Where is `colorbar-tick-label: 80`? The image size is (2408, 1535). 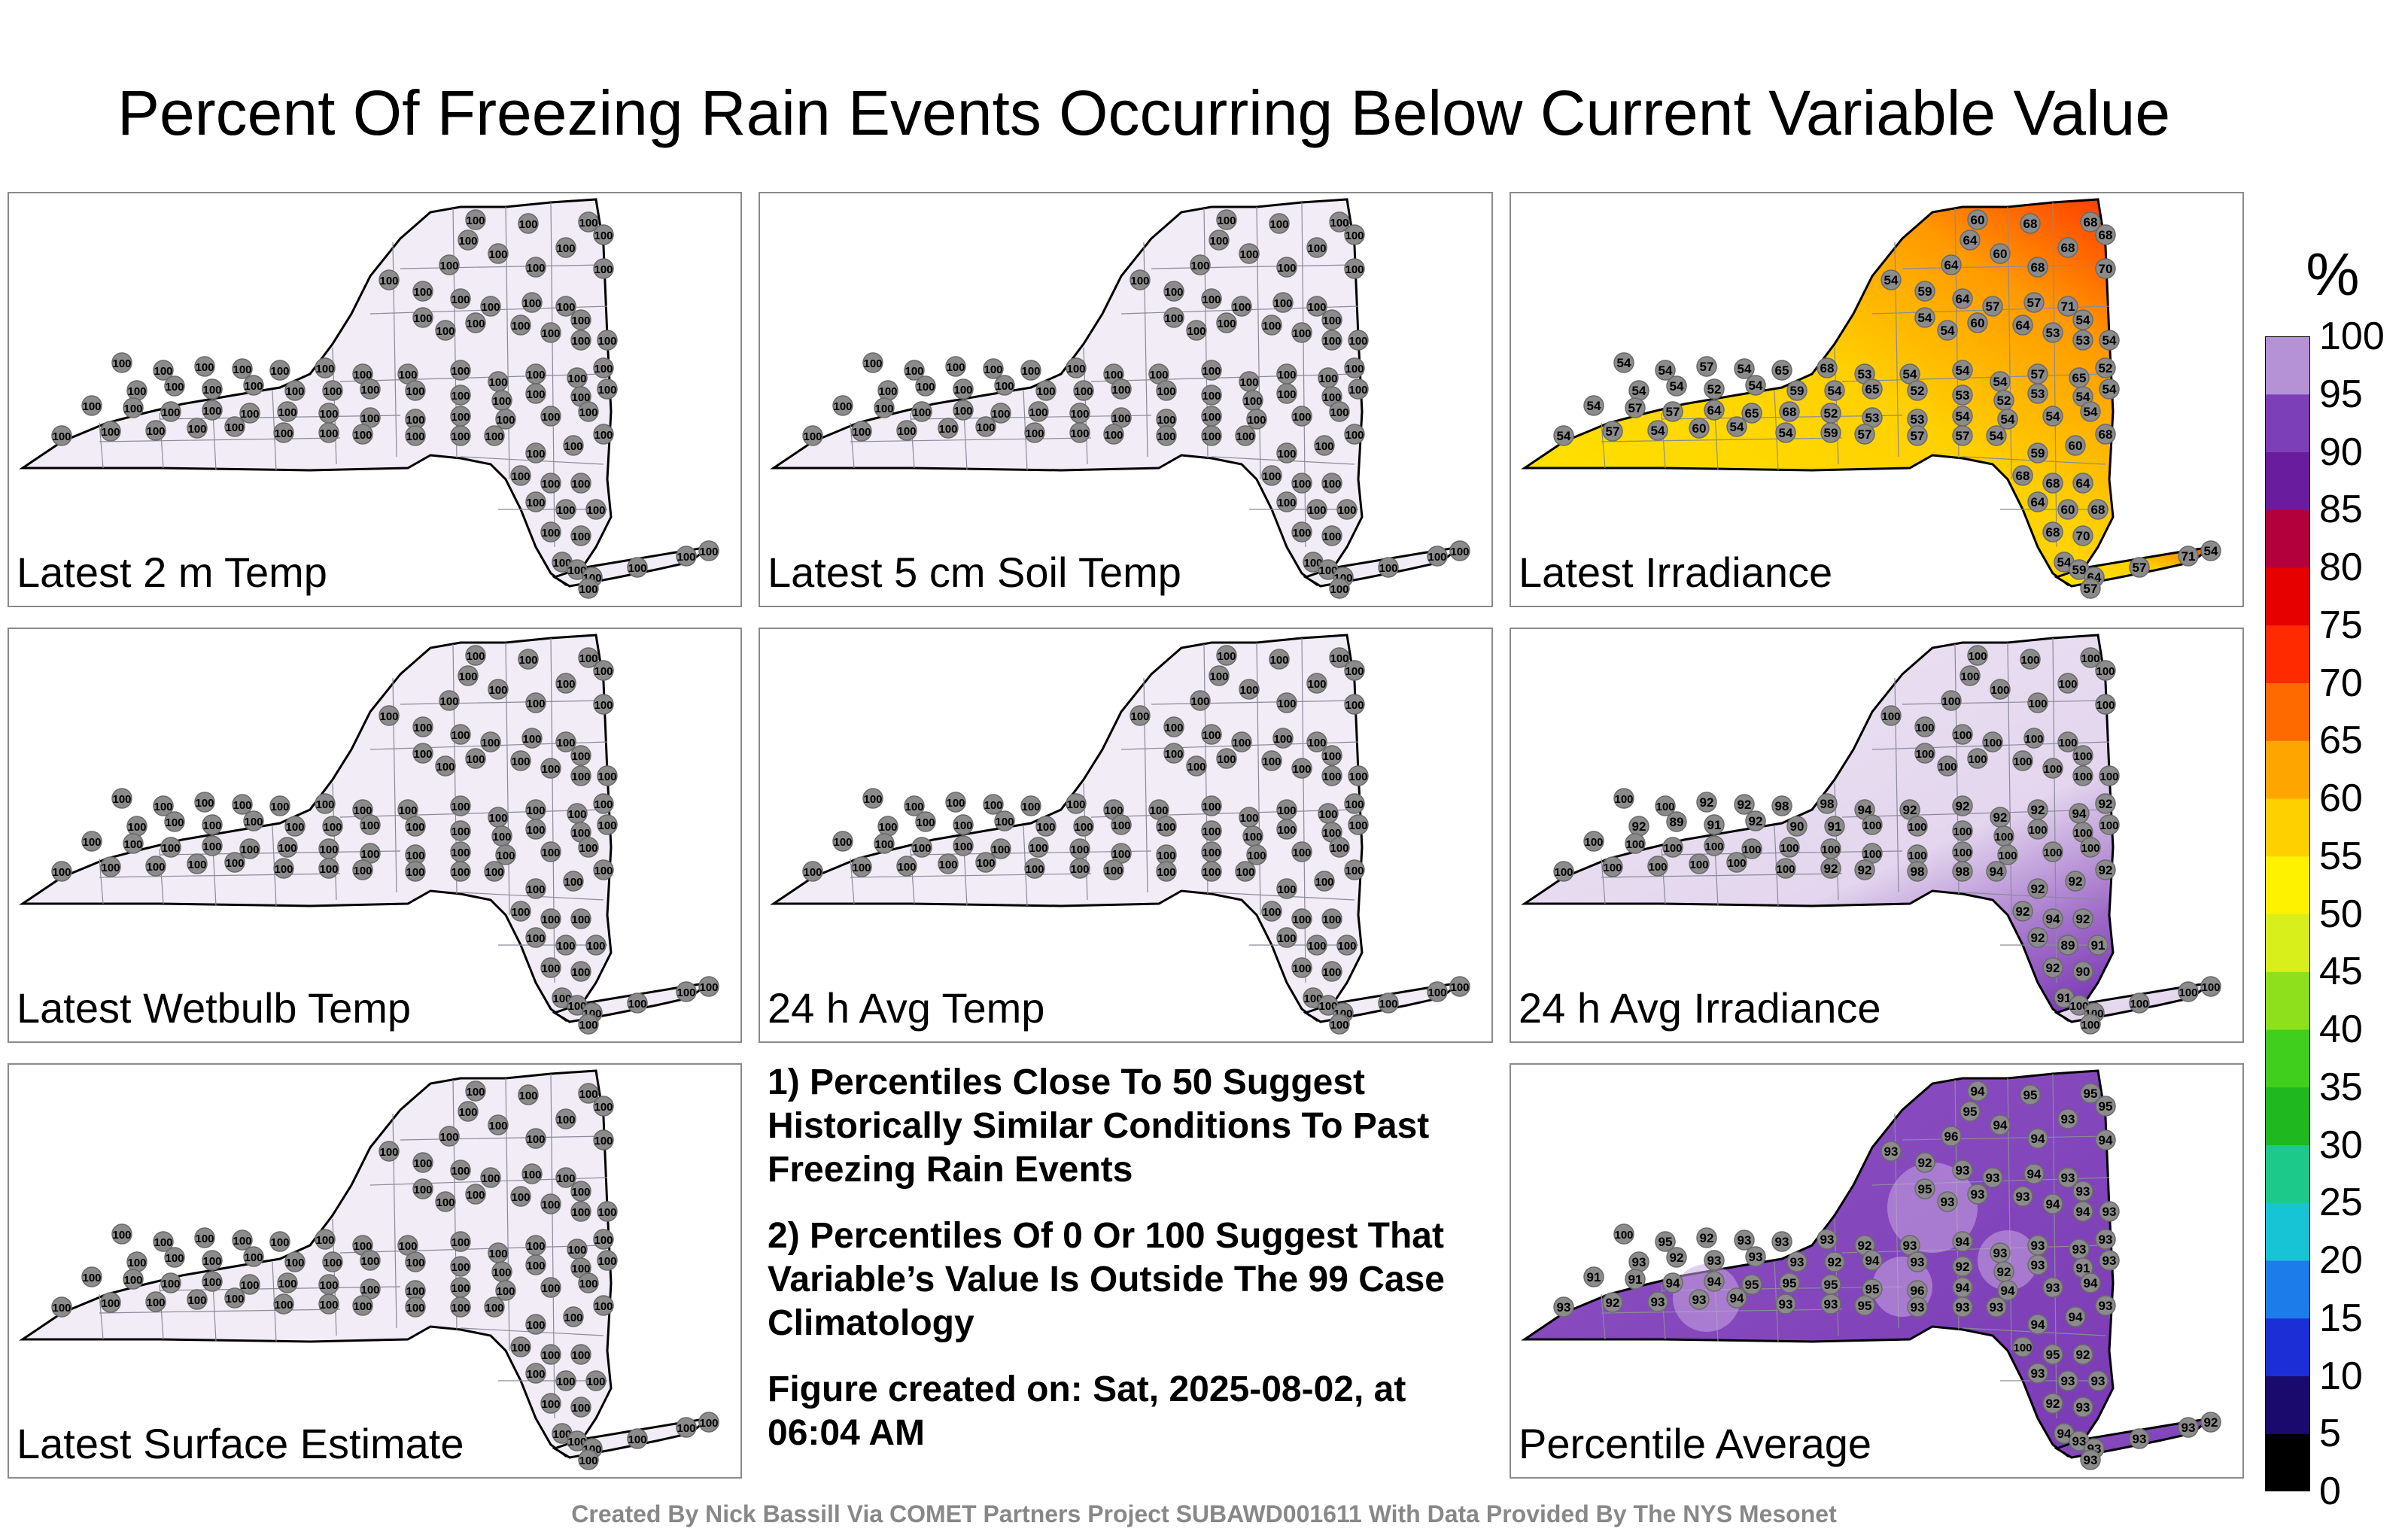 colorbar-tick-label: 80 is located at coordinates (2341, 567).